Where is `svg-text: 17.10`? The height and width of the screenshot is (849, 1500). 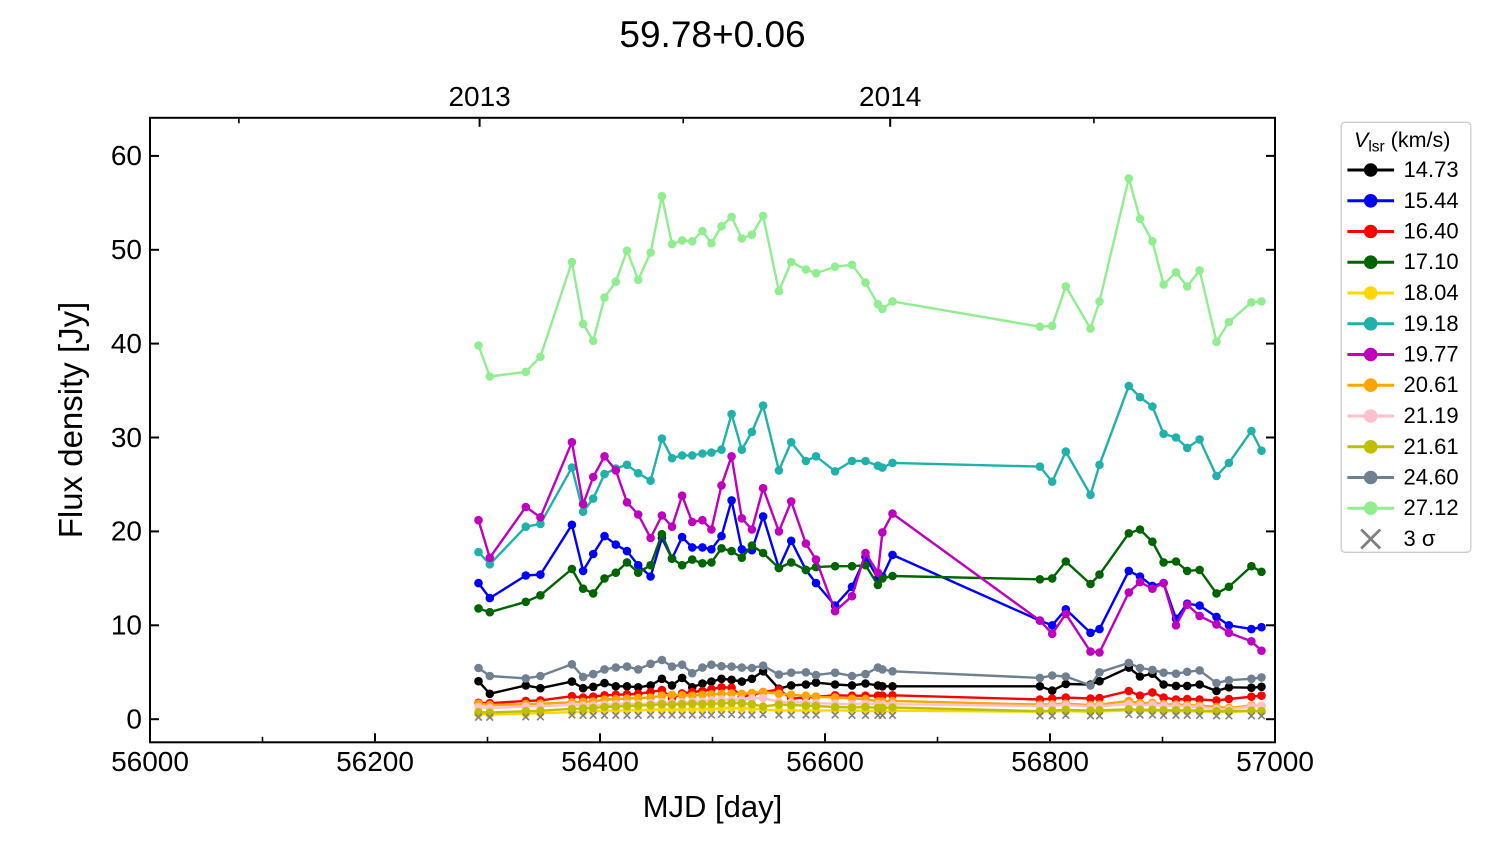
svg-text: 17.10 is located at coordinates (1431, 261).